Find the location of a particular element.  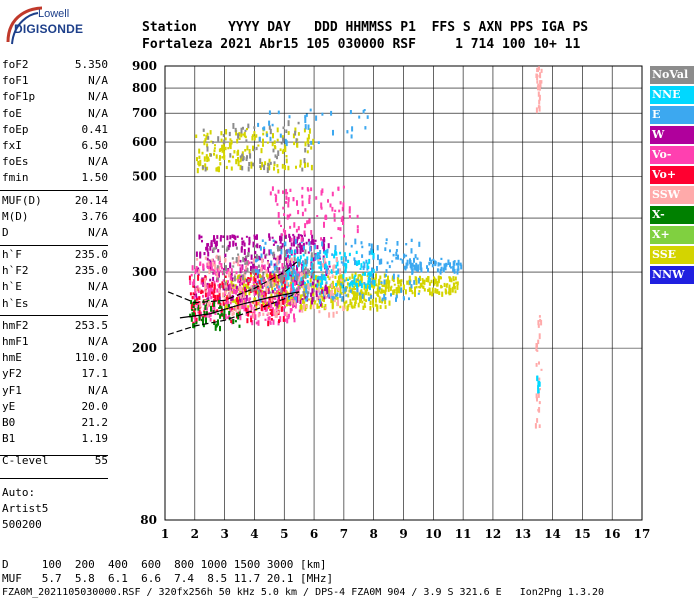

y-tick-label: 300 is located at coordinates (144, 272).